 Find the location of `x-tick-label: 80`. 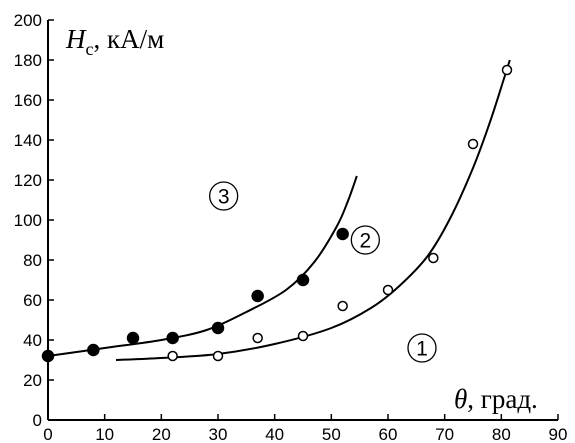

x-tick-label: 80 is located at coordinates (501, 434).